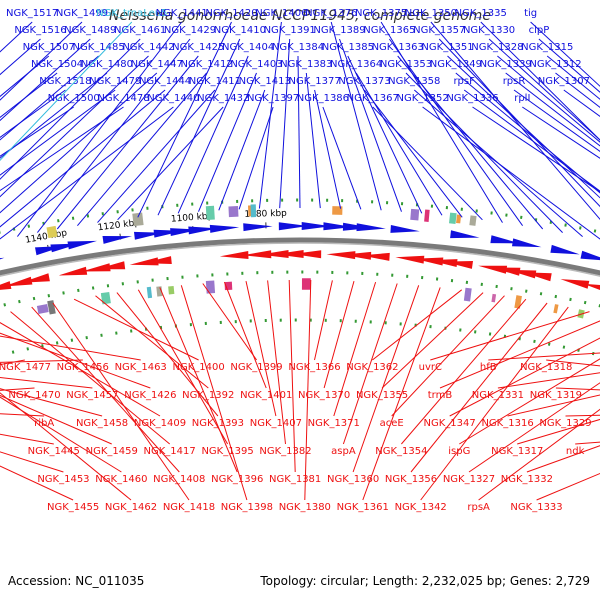  Describe the element at coordinates (208, 395) in the screenshot. I see `reverse-gene-label: NGK_1392` at that location.